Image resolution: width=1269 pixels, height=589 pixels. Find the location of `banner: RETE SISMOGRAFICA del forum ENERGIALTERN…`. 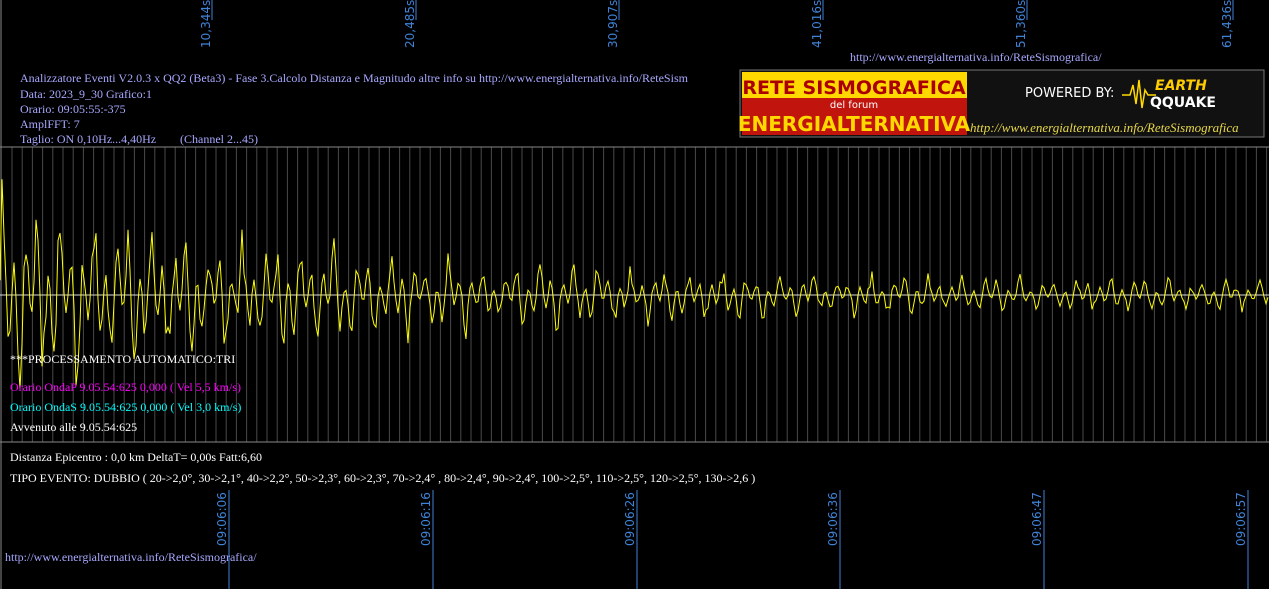

banner: RETE SISMOGRAFICA del forum ENERGIALTERN… is located at coordinates (1001, 103).